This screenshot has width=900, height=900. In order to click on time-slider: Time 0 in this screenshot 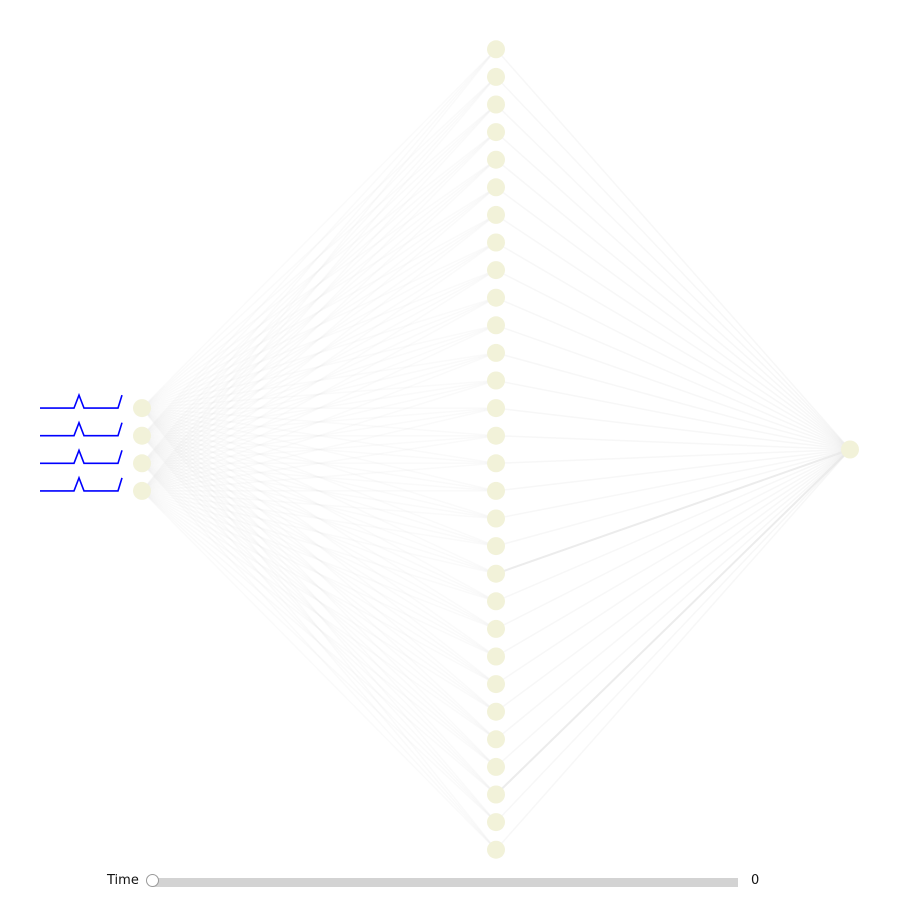, I will do `click(450, 882)`.